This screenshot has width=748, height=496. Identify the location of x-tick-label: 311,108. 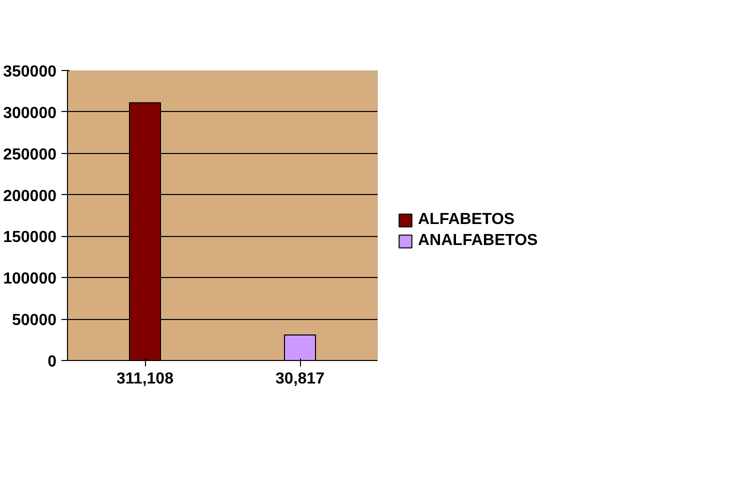
(145, 379).